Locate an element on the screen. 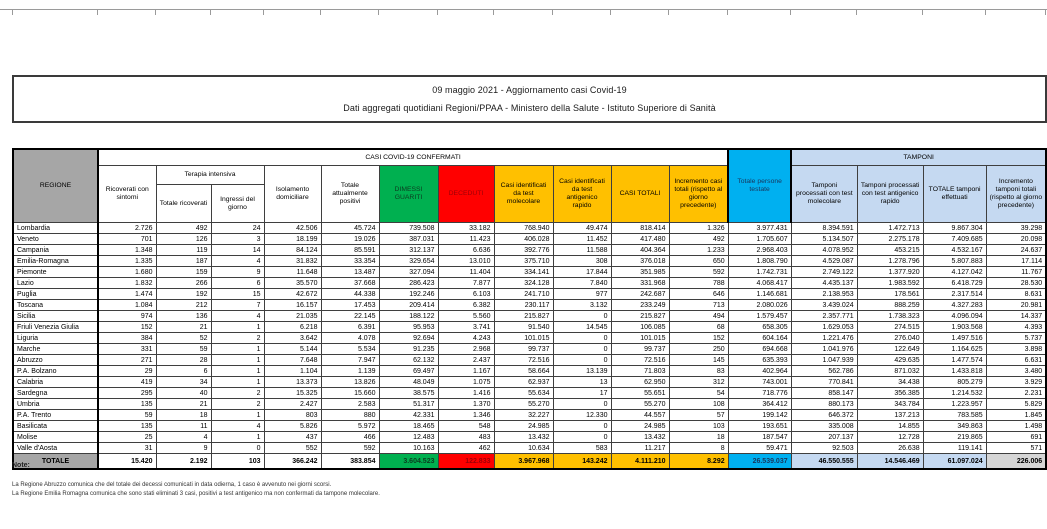  value-cell: 42.331 is located at coordinates (408, 415).